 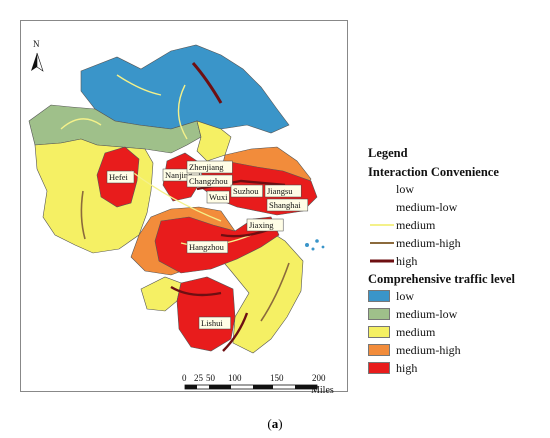 I want to click on svg-text: Jiaxing, so click(x=261, y=225).